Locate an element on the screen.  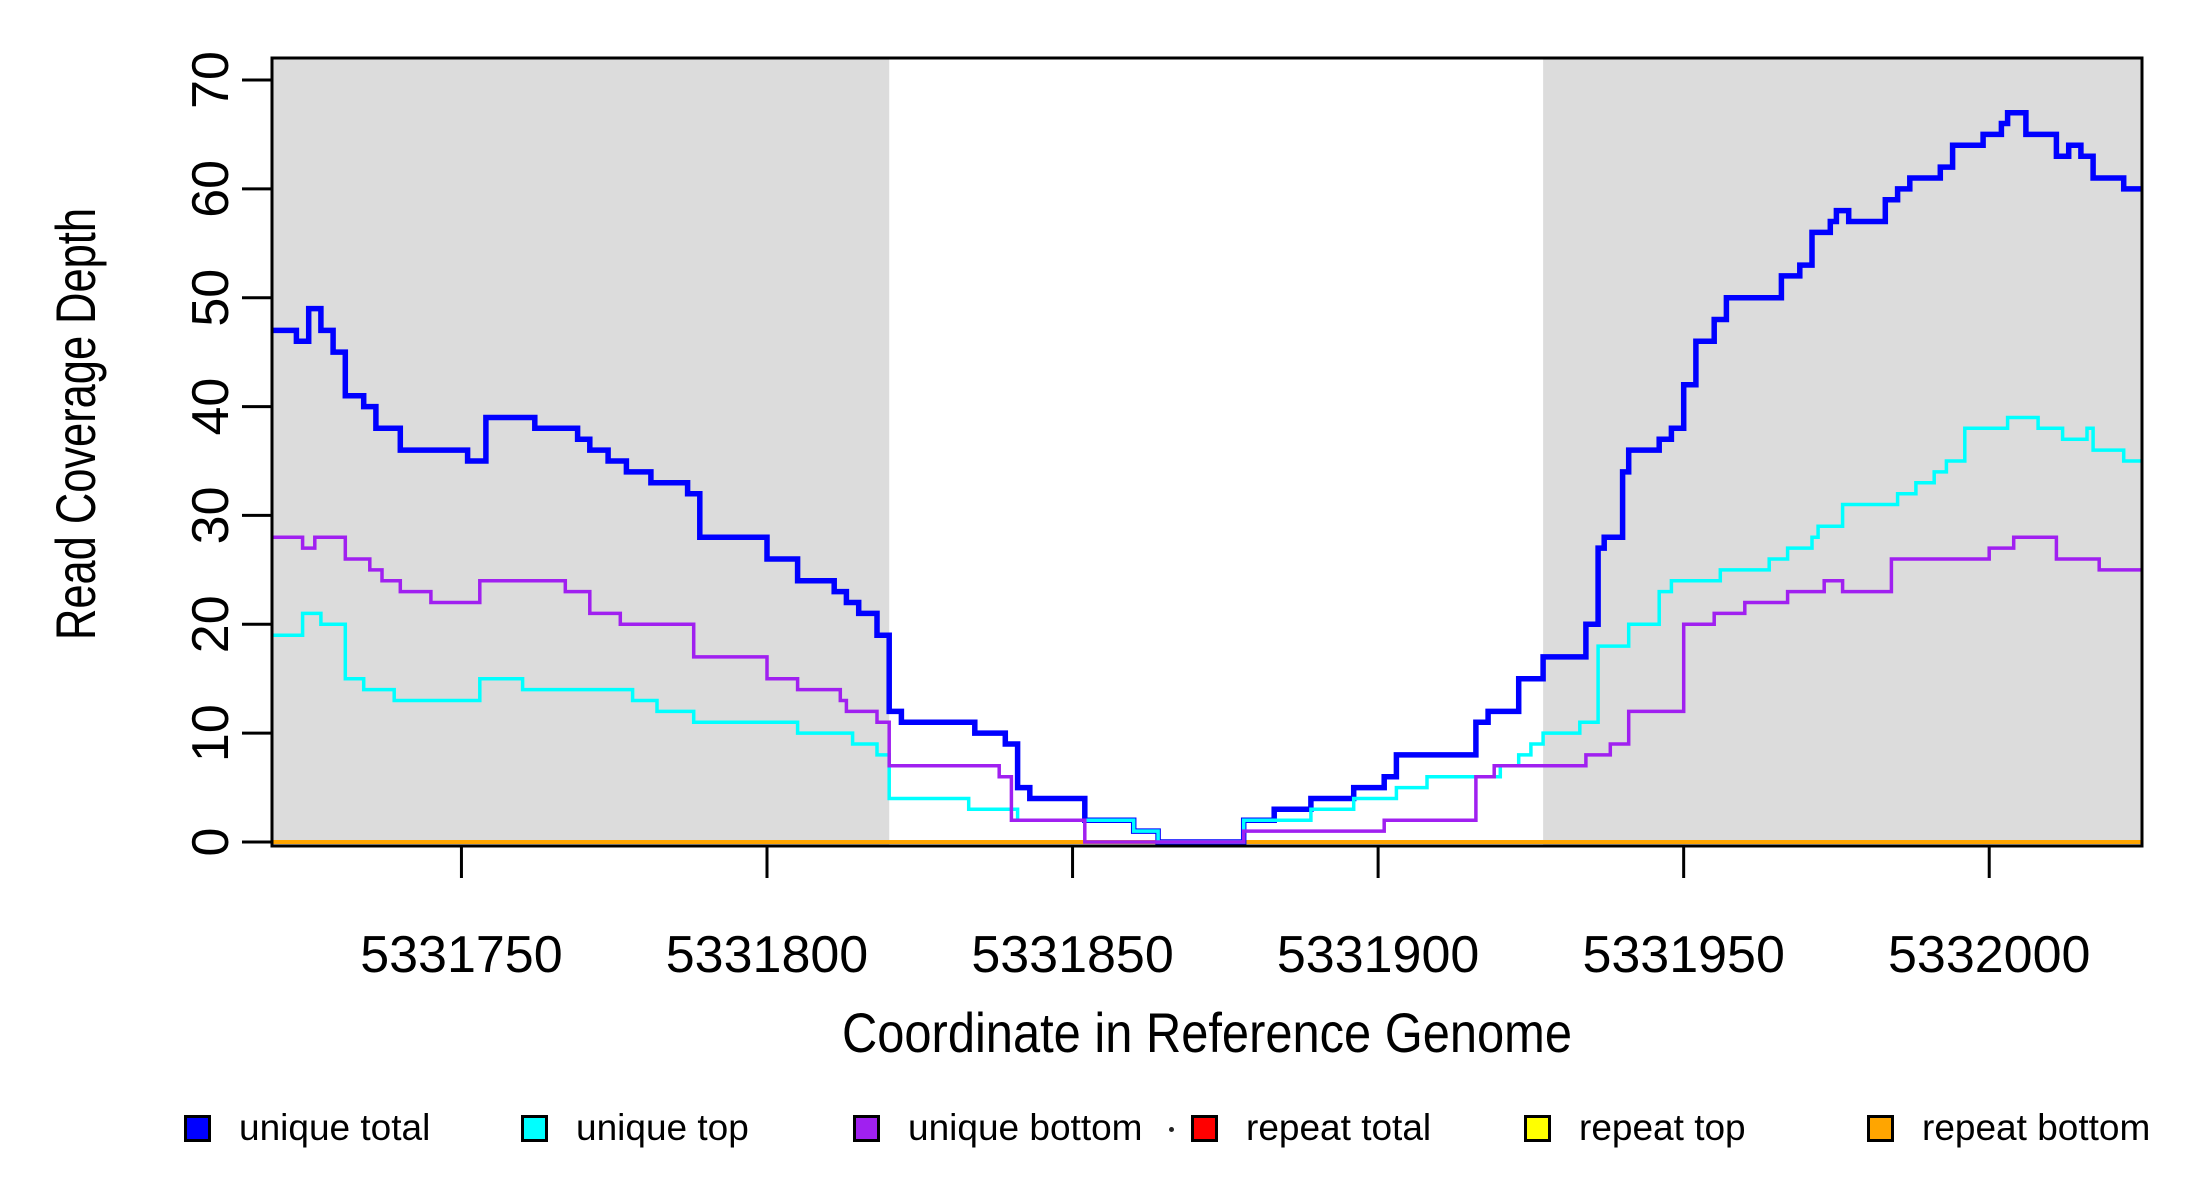
y-tick-label: 40 is located at coordinates (211, 407).